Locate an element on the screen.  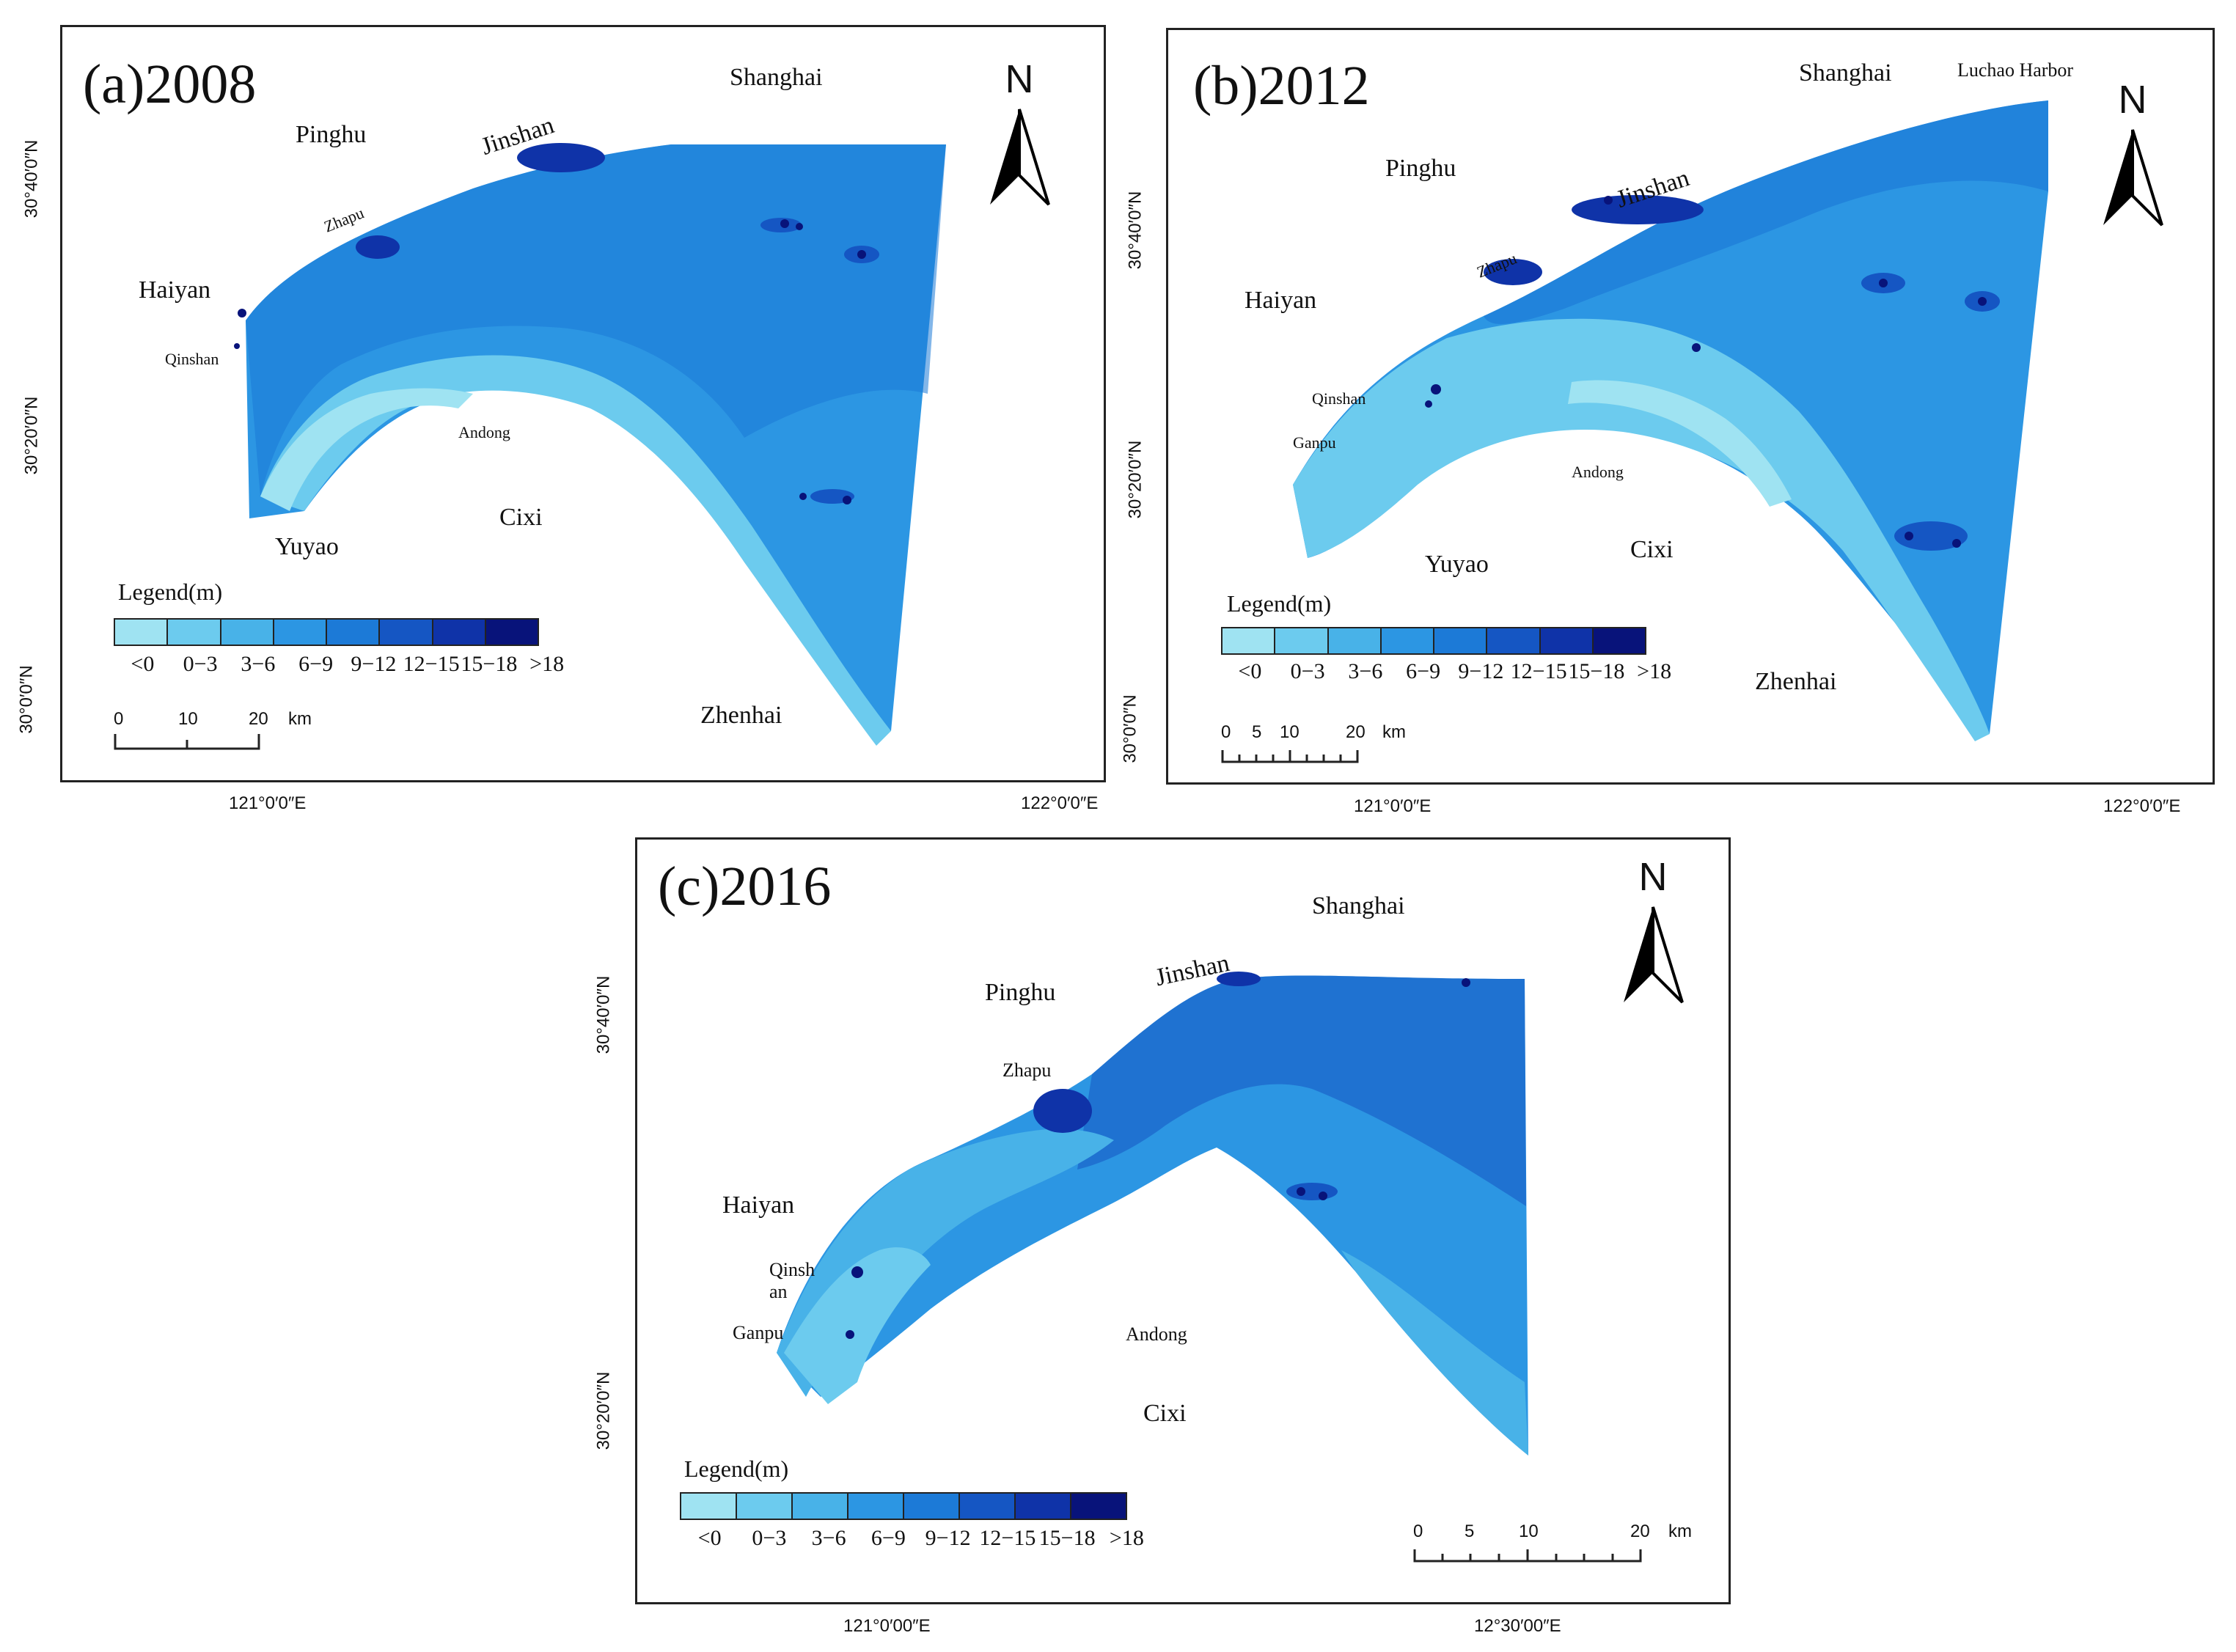
panel-title: (a)2008 is located at coordinates (170, 85).